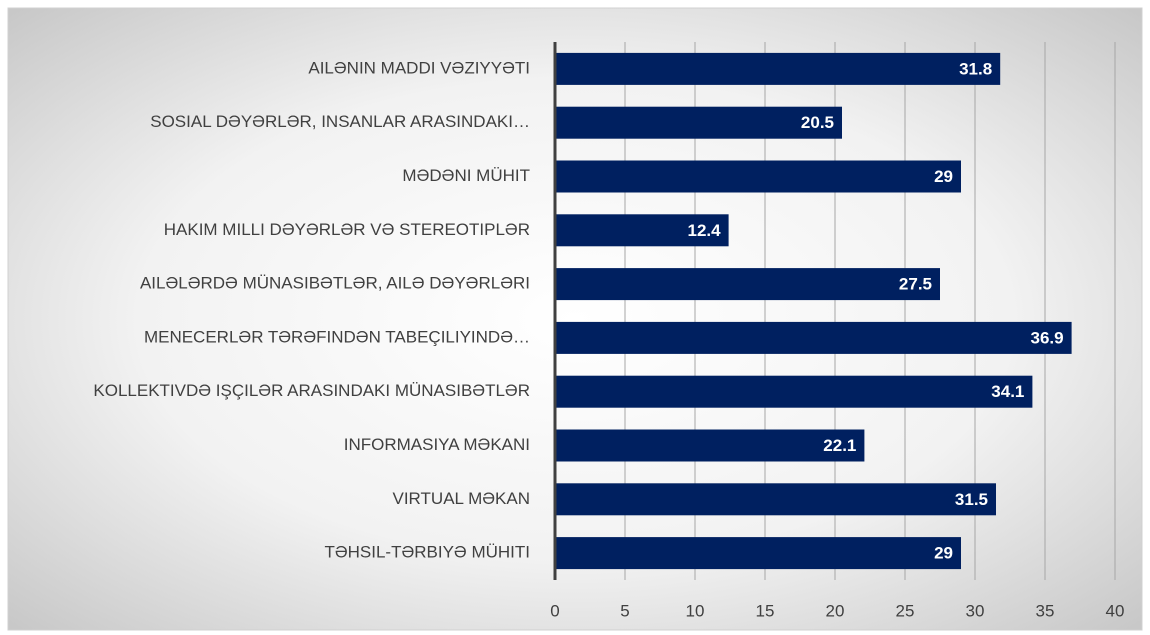 Image resolution: width=1150 pixels, height=635 pixels. What do you see at coordinates (765, 610) in the screenshot?
I see `x-tick-label: 15` at bounding box center [765, 610].